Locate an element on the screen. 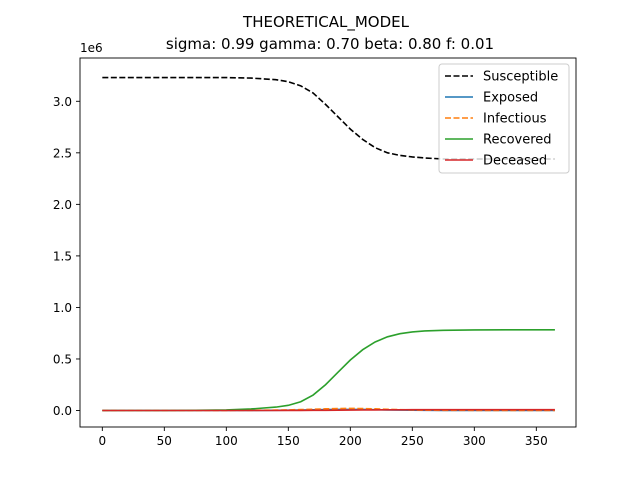 Image resolution: width=640 pixels, height=480 pixels. y-tick-label: 1.5 is located at coordinates (62, 256).